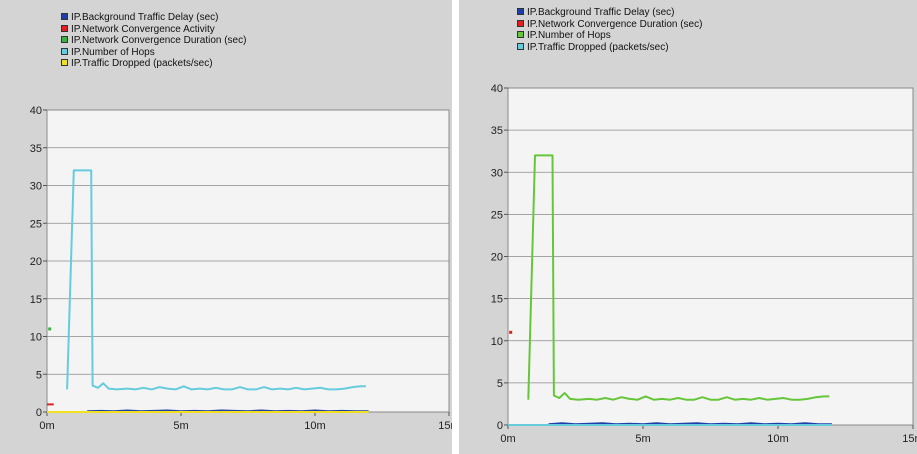 This screenshot has height=454, width=917. Describe the element at coordinates (143, 29) in the screenshot. I see `legend-label: IP.Network Convergence Activity` at that location.